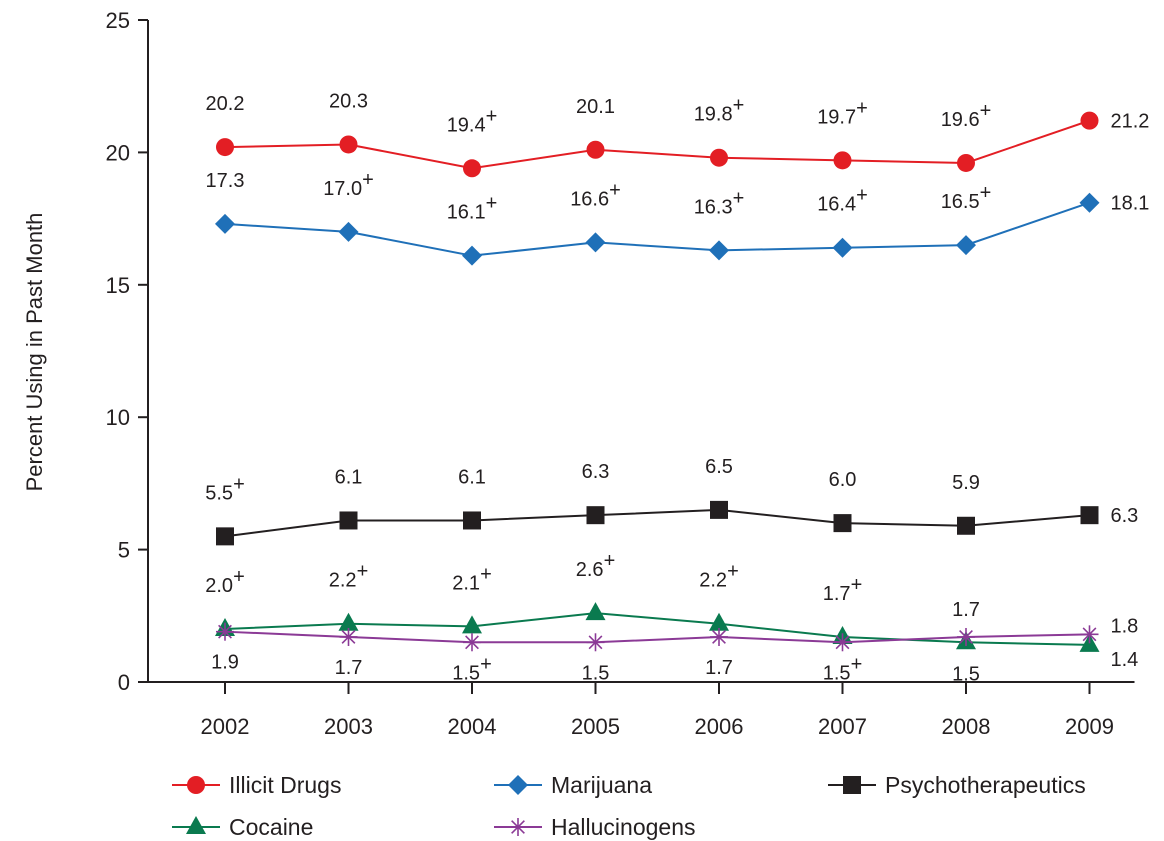  Describe the element at coordinates (225, 726) in the screenshot. I see `x-tick-label: 2002` at that location.